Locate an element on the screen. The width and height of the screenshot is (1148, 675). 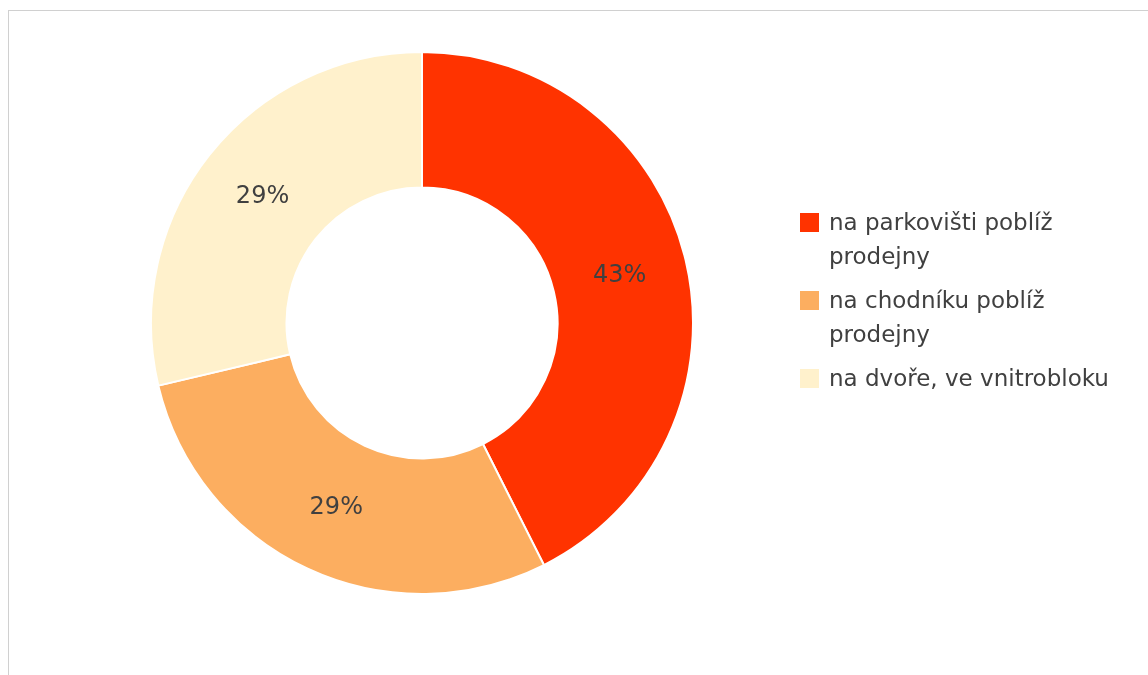
legend-label: na parkovišti poblíž prodejny is located at coordinates (941, 239).